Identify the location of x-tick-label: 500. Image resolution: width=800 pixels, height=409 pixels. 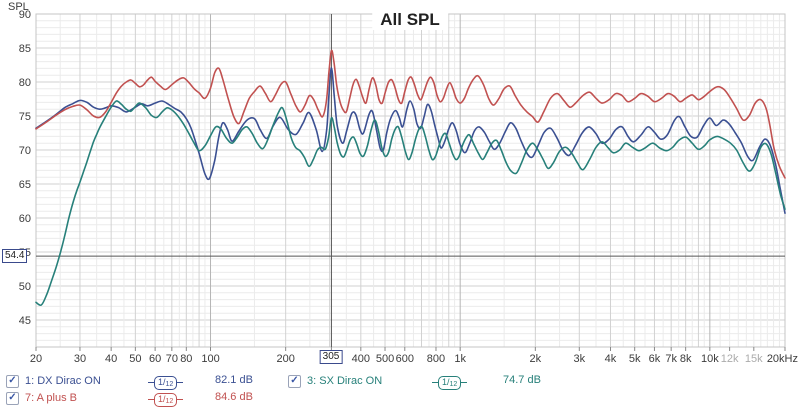
(385, 359).